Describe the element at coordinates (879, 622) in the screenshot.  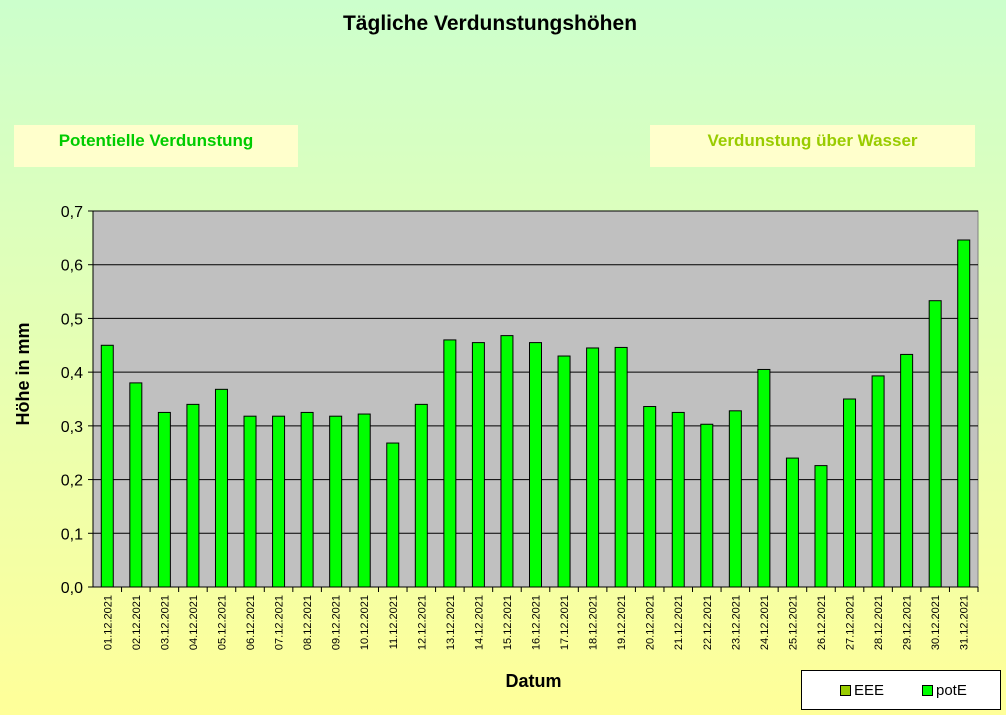
I see `x-tick-label: 28.12.2021` at that location.